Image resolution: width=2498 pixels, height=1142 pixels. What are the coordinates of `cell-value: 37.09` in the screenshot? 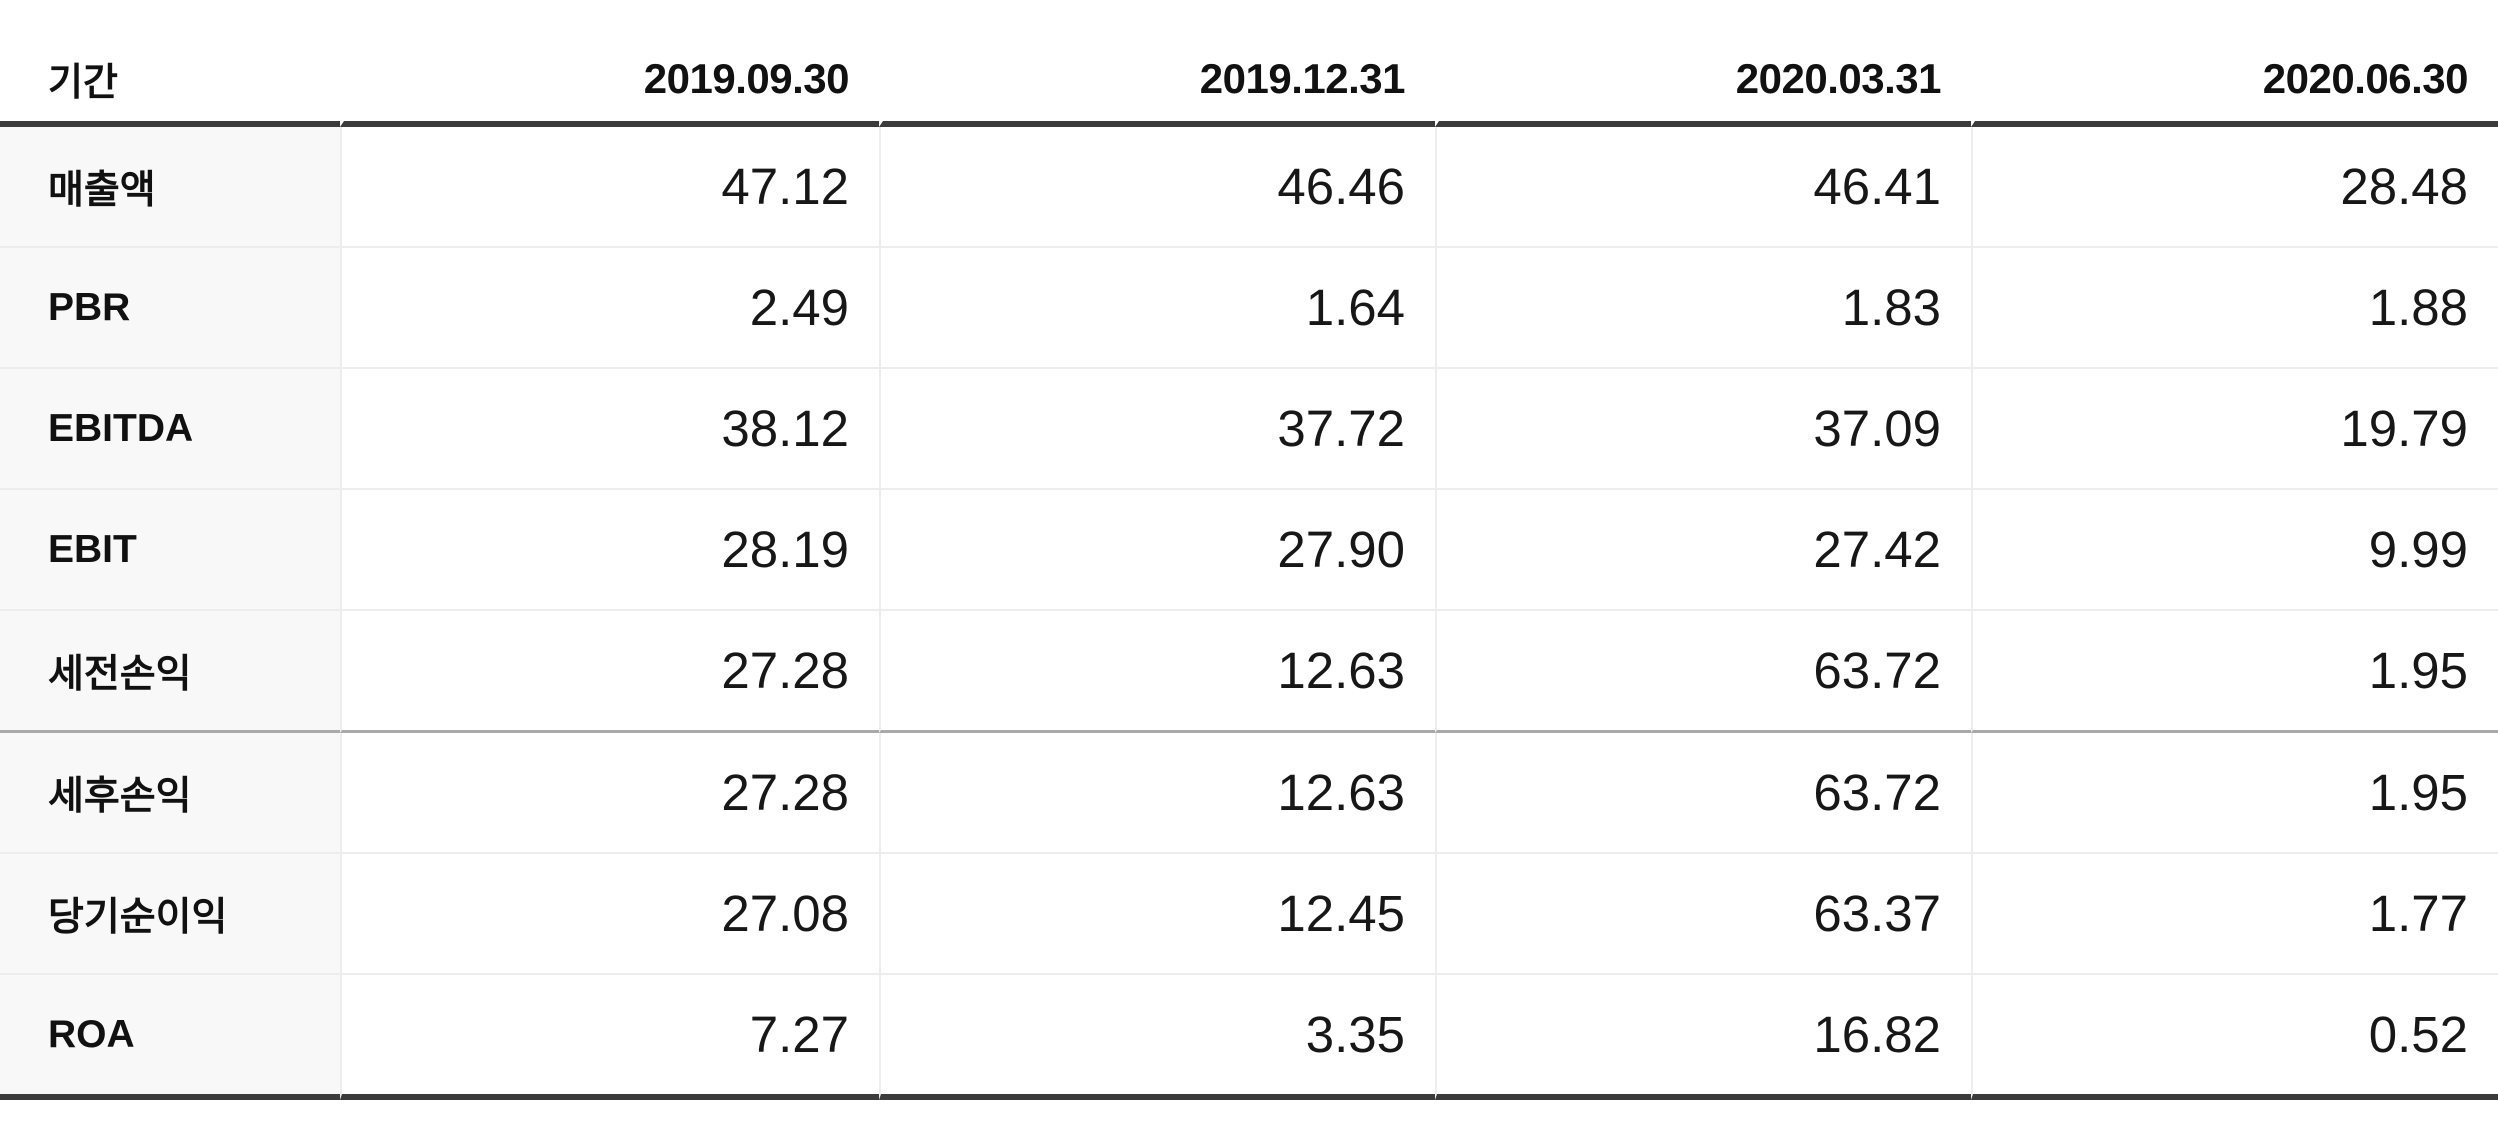 It's located at (1703, 429).